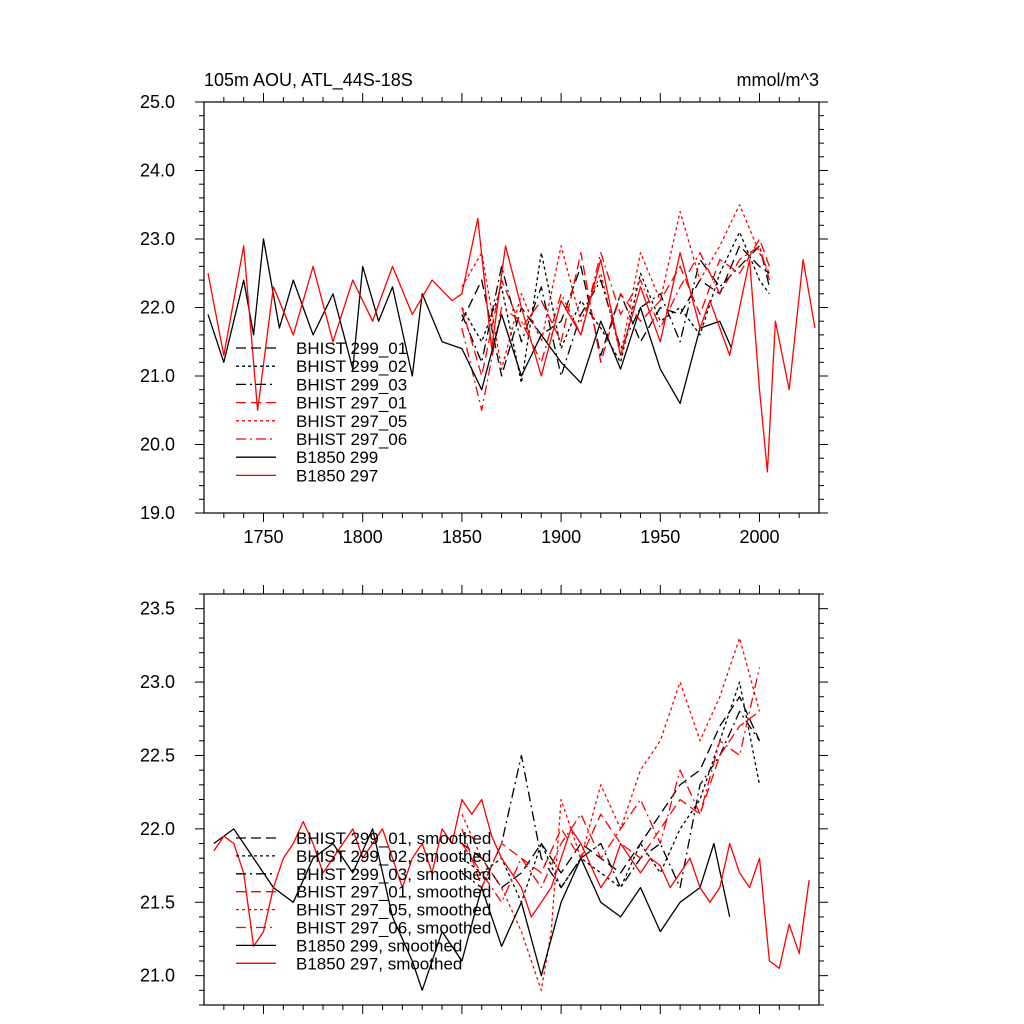  I want to click on x-tick-label: 1950, so click(660, 537).